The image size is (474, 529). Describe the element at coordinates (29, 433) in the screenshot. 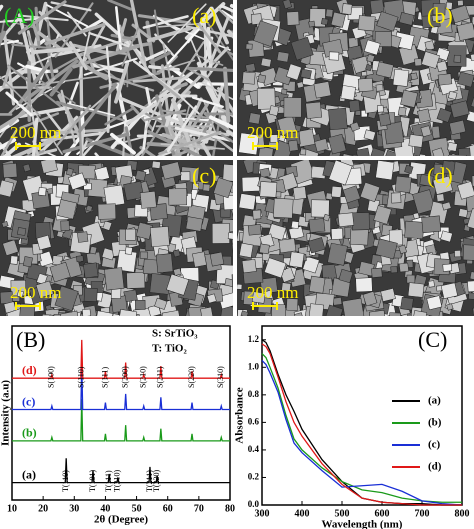

I see `series-label: (b)` at that location.